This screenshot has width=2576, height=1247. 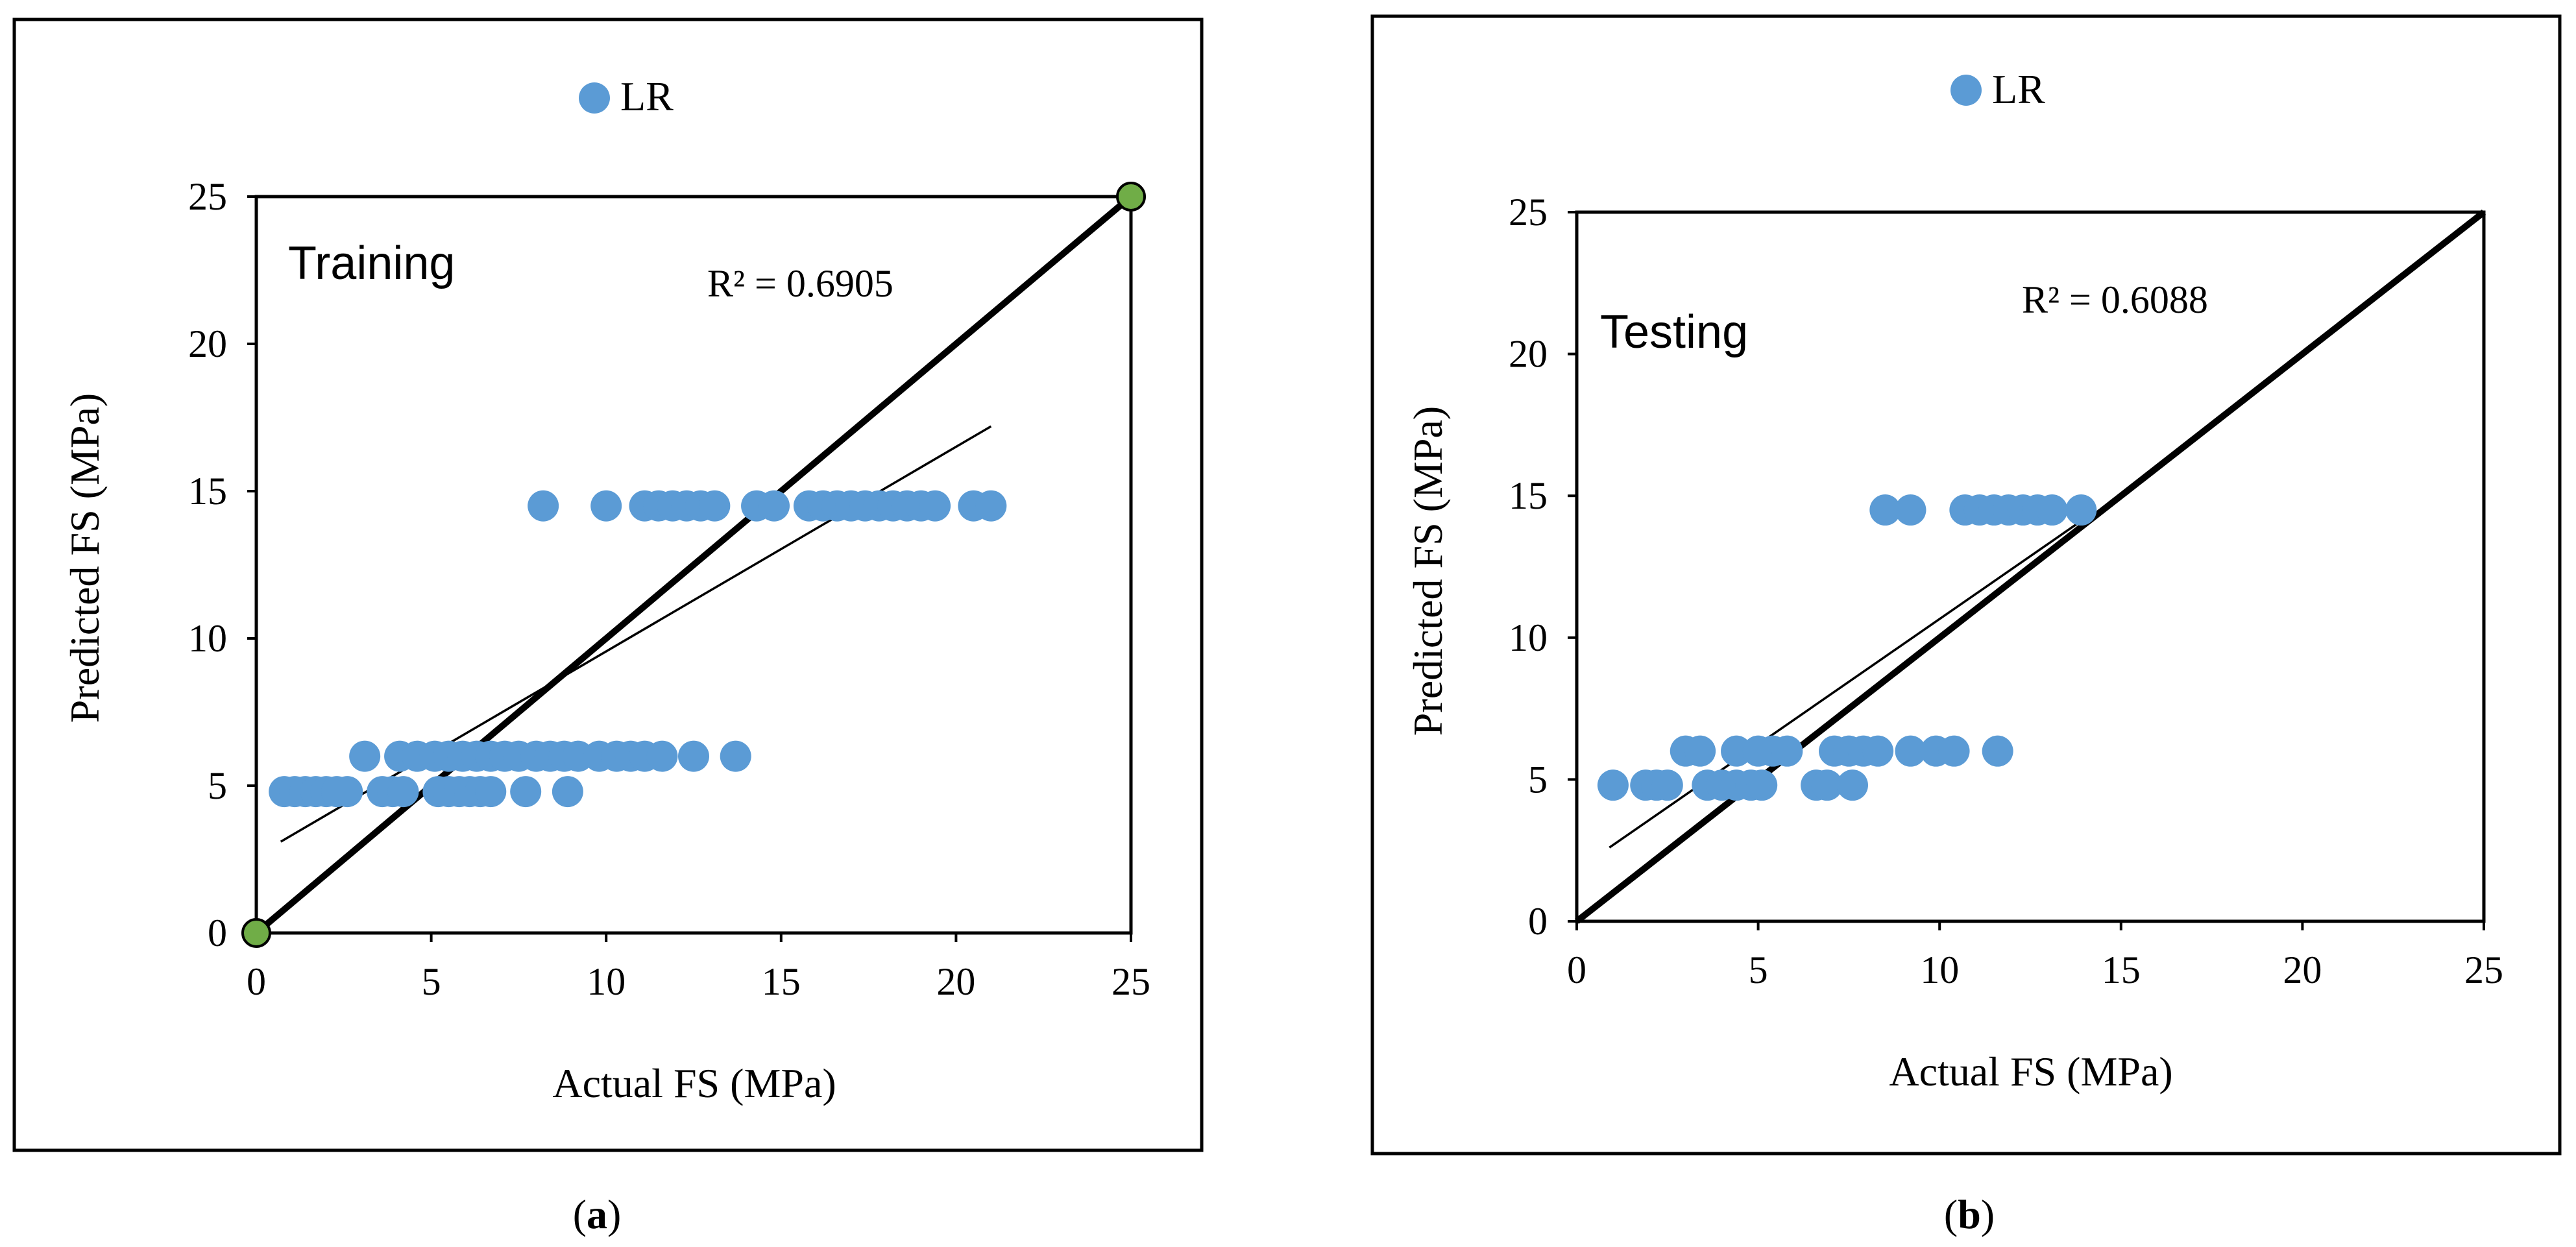 What do you see at coordinates (1988, 1214) in the screenshot?
I see `panel-b-caption-close: )` at bounding box center [1988, 1214].